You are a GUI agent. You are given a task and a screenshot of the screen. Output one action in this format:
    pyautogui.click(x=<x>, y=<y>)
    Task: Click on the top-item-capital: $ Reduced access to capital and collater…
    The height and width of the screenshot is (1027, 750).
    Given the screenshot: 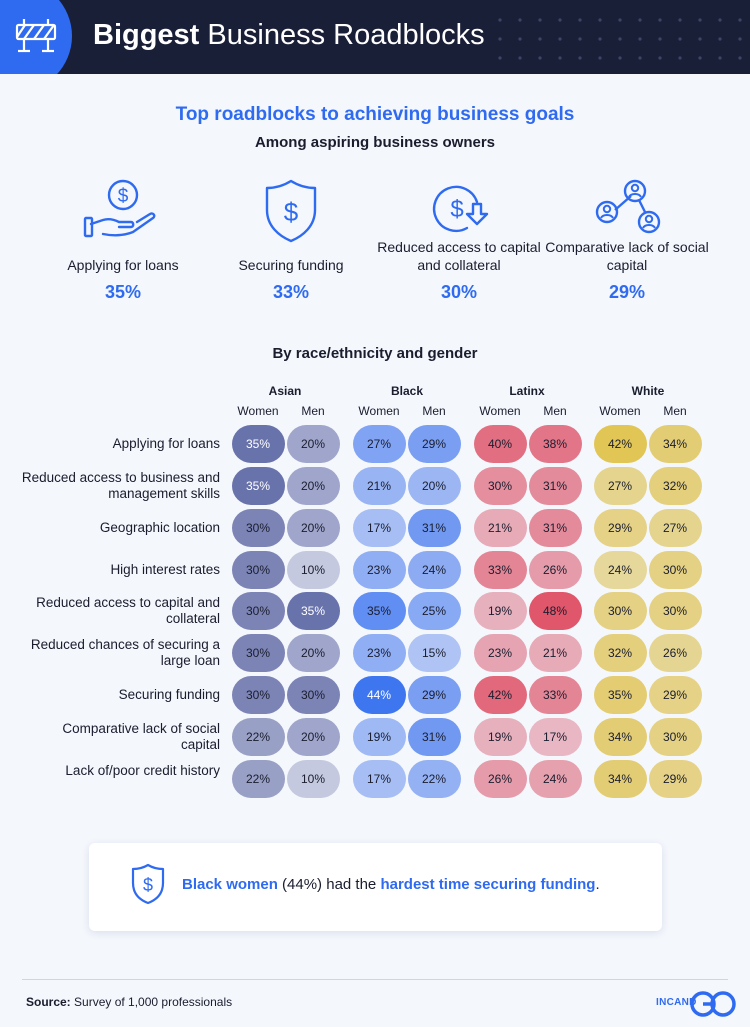 What is the action you would take?
    pyautogui.click(x=459, y=240)
    